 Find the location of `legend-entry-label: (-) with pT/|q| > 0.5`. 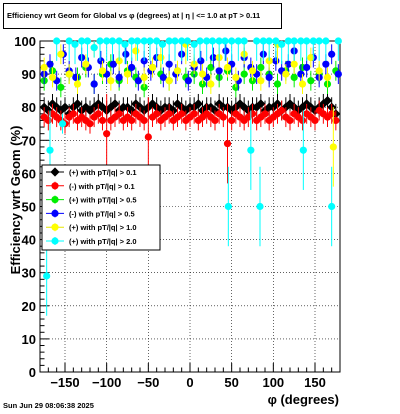

legend-entry-label: (-) with pT/|q| > 0.5 is located at coordinates (102, 213).